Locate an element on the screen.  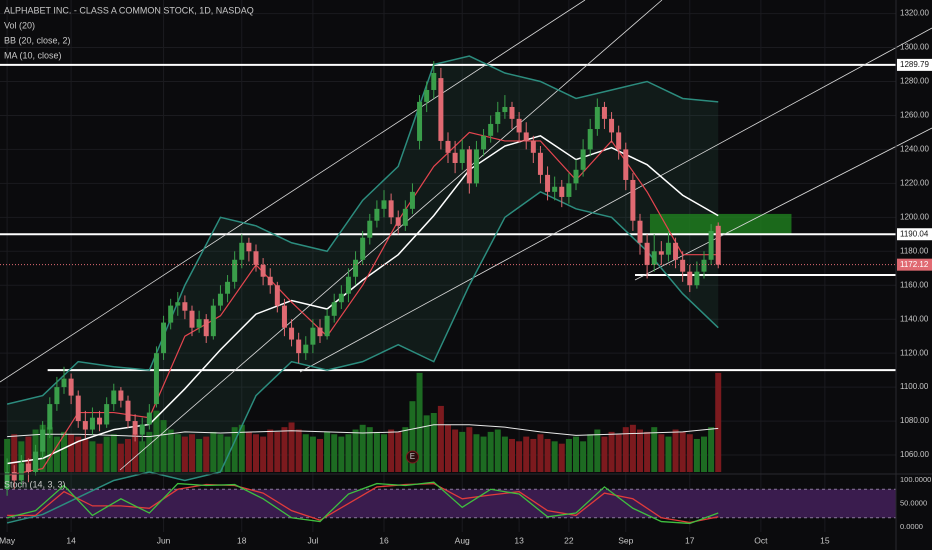
y-tick-label: 1320.00 is located at coordinates (914, 13).